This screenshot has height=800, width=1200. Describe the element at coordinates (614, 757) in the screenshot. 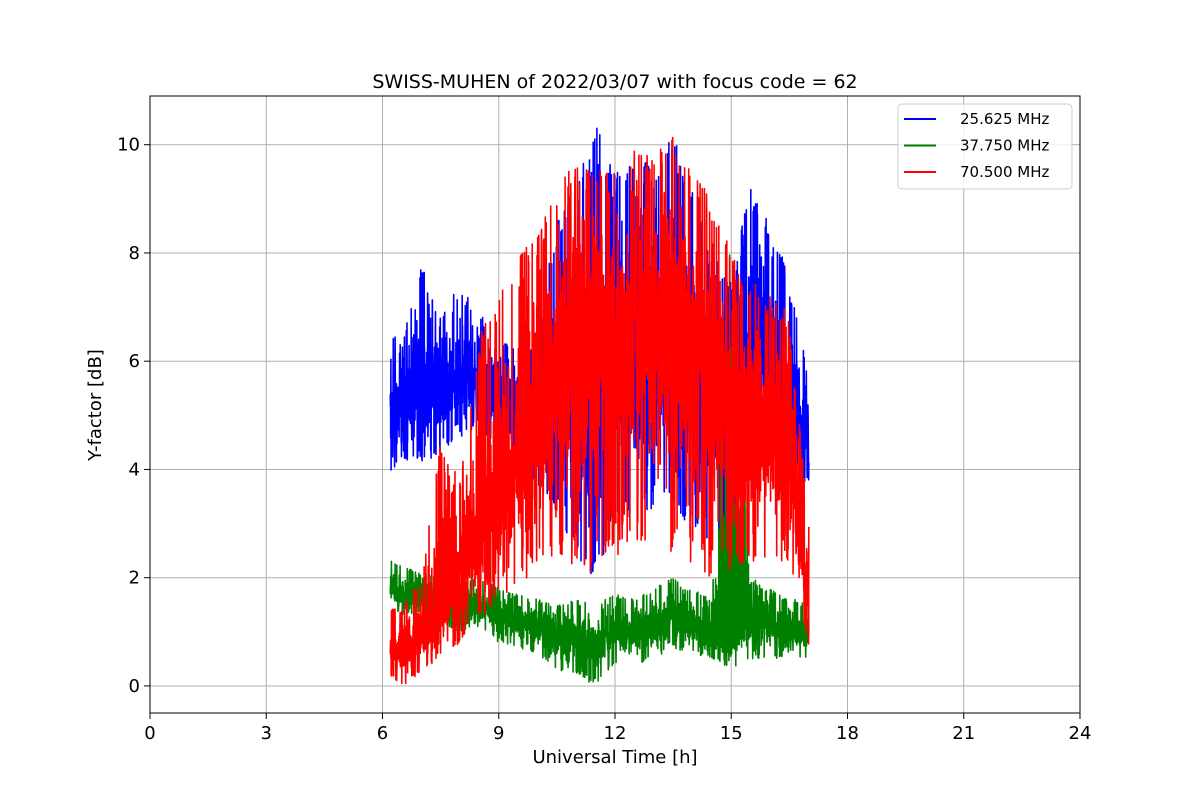

I see `x-axis-label: Universal Time [h]` at that location.